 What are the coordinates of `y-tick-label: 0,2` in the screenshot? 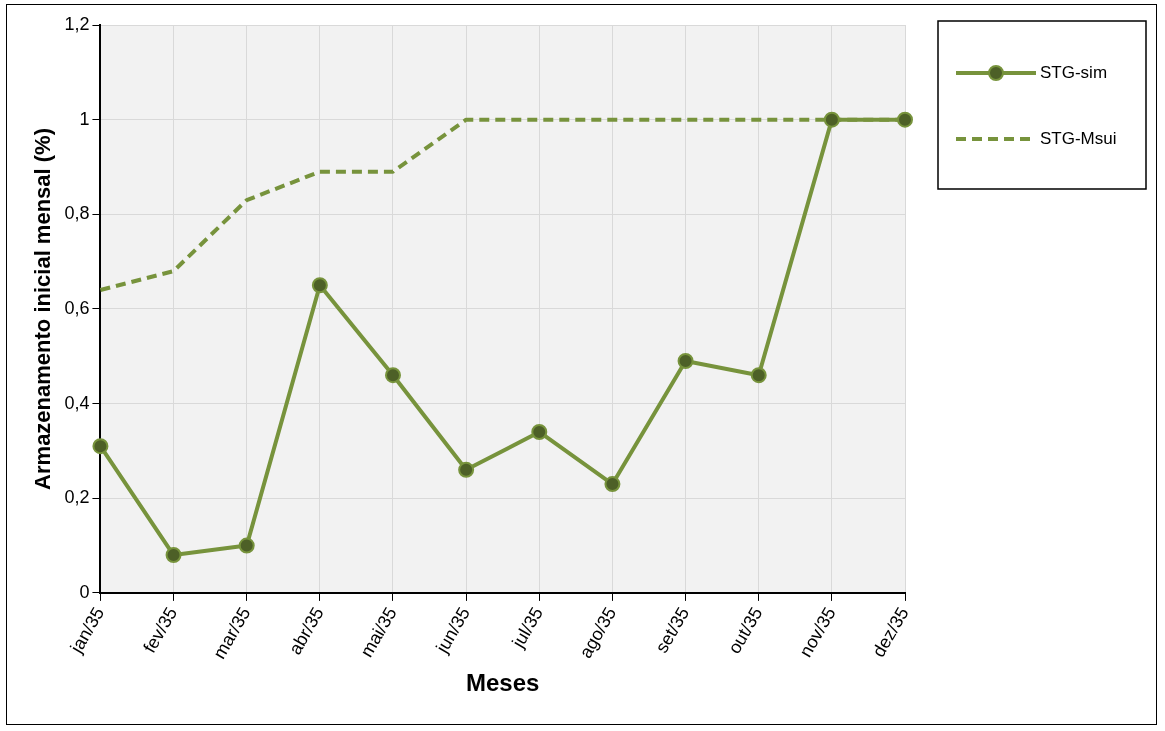 It's located at (77, 497).